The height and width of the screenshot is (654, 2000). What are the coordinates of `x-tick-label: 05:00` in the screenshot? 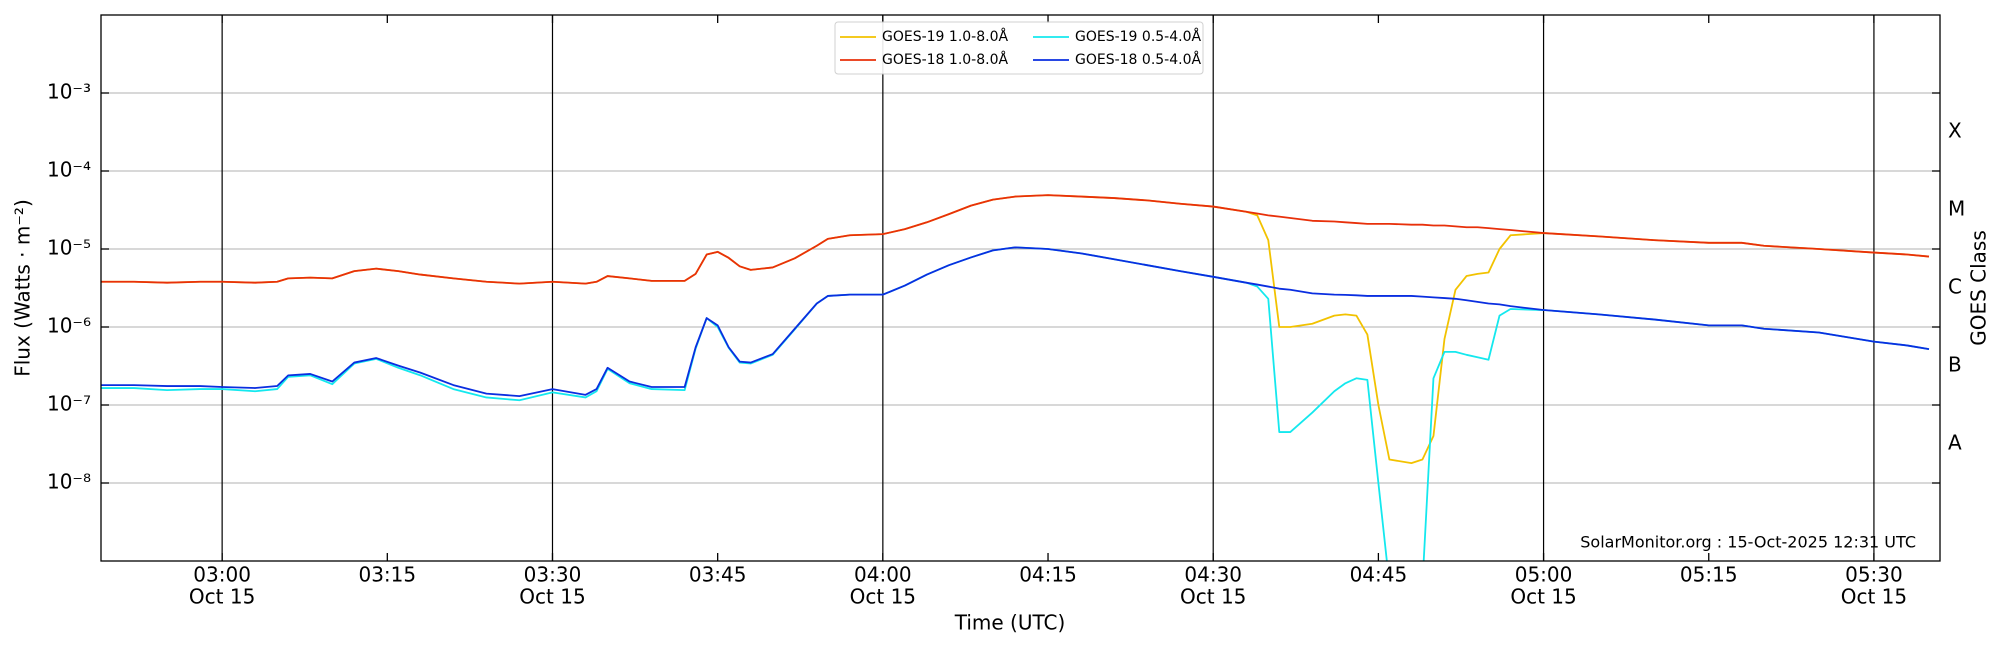 It's located at (1544, 575).